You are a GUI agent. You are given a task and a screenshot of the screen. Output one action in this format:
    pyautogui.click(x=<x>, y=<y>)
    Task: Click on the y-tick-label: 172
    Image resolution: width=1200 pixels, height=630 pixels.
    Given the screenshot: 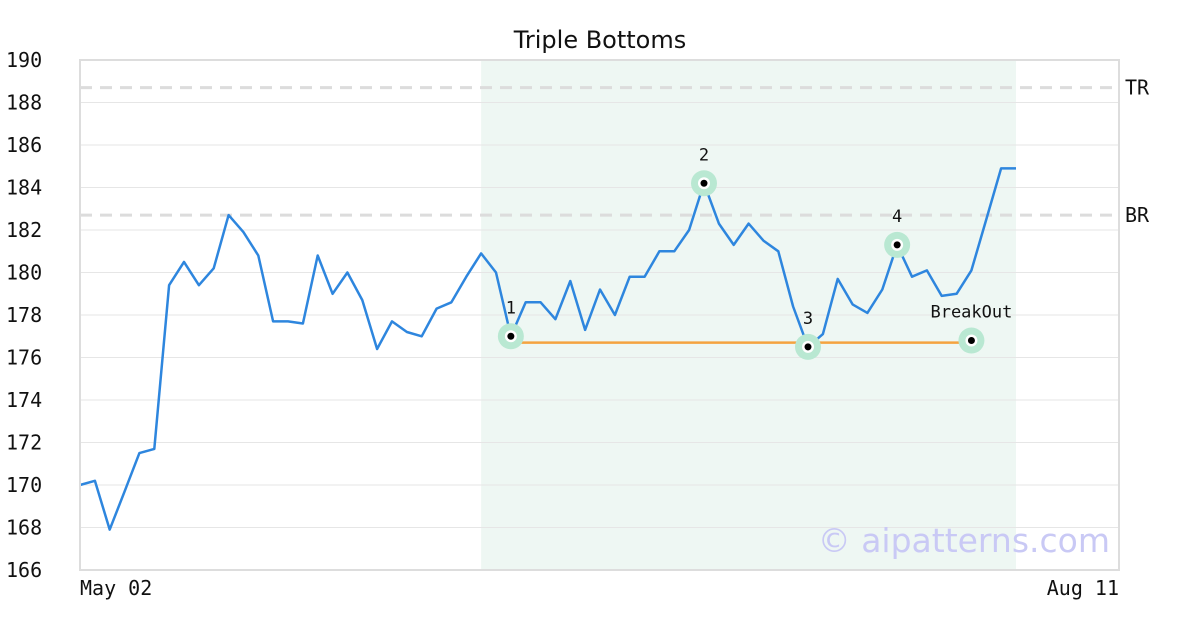 What is the action you would take?
    pyautogui.click(x=24, y=443)
    